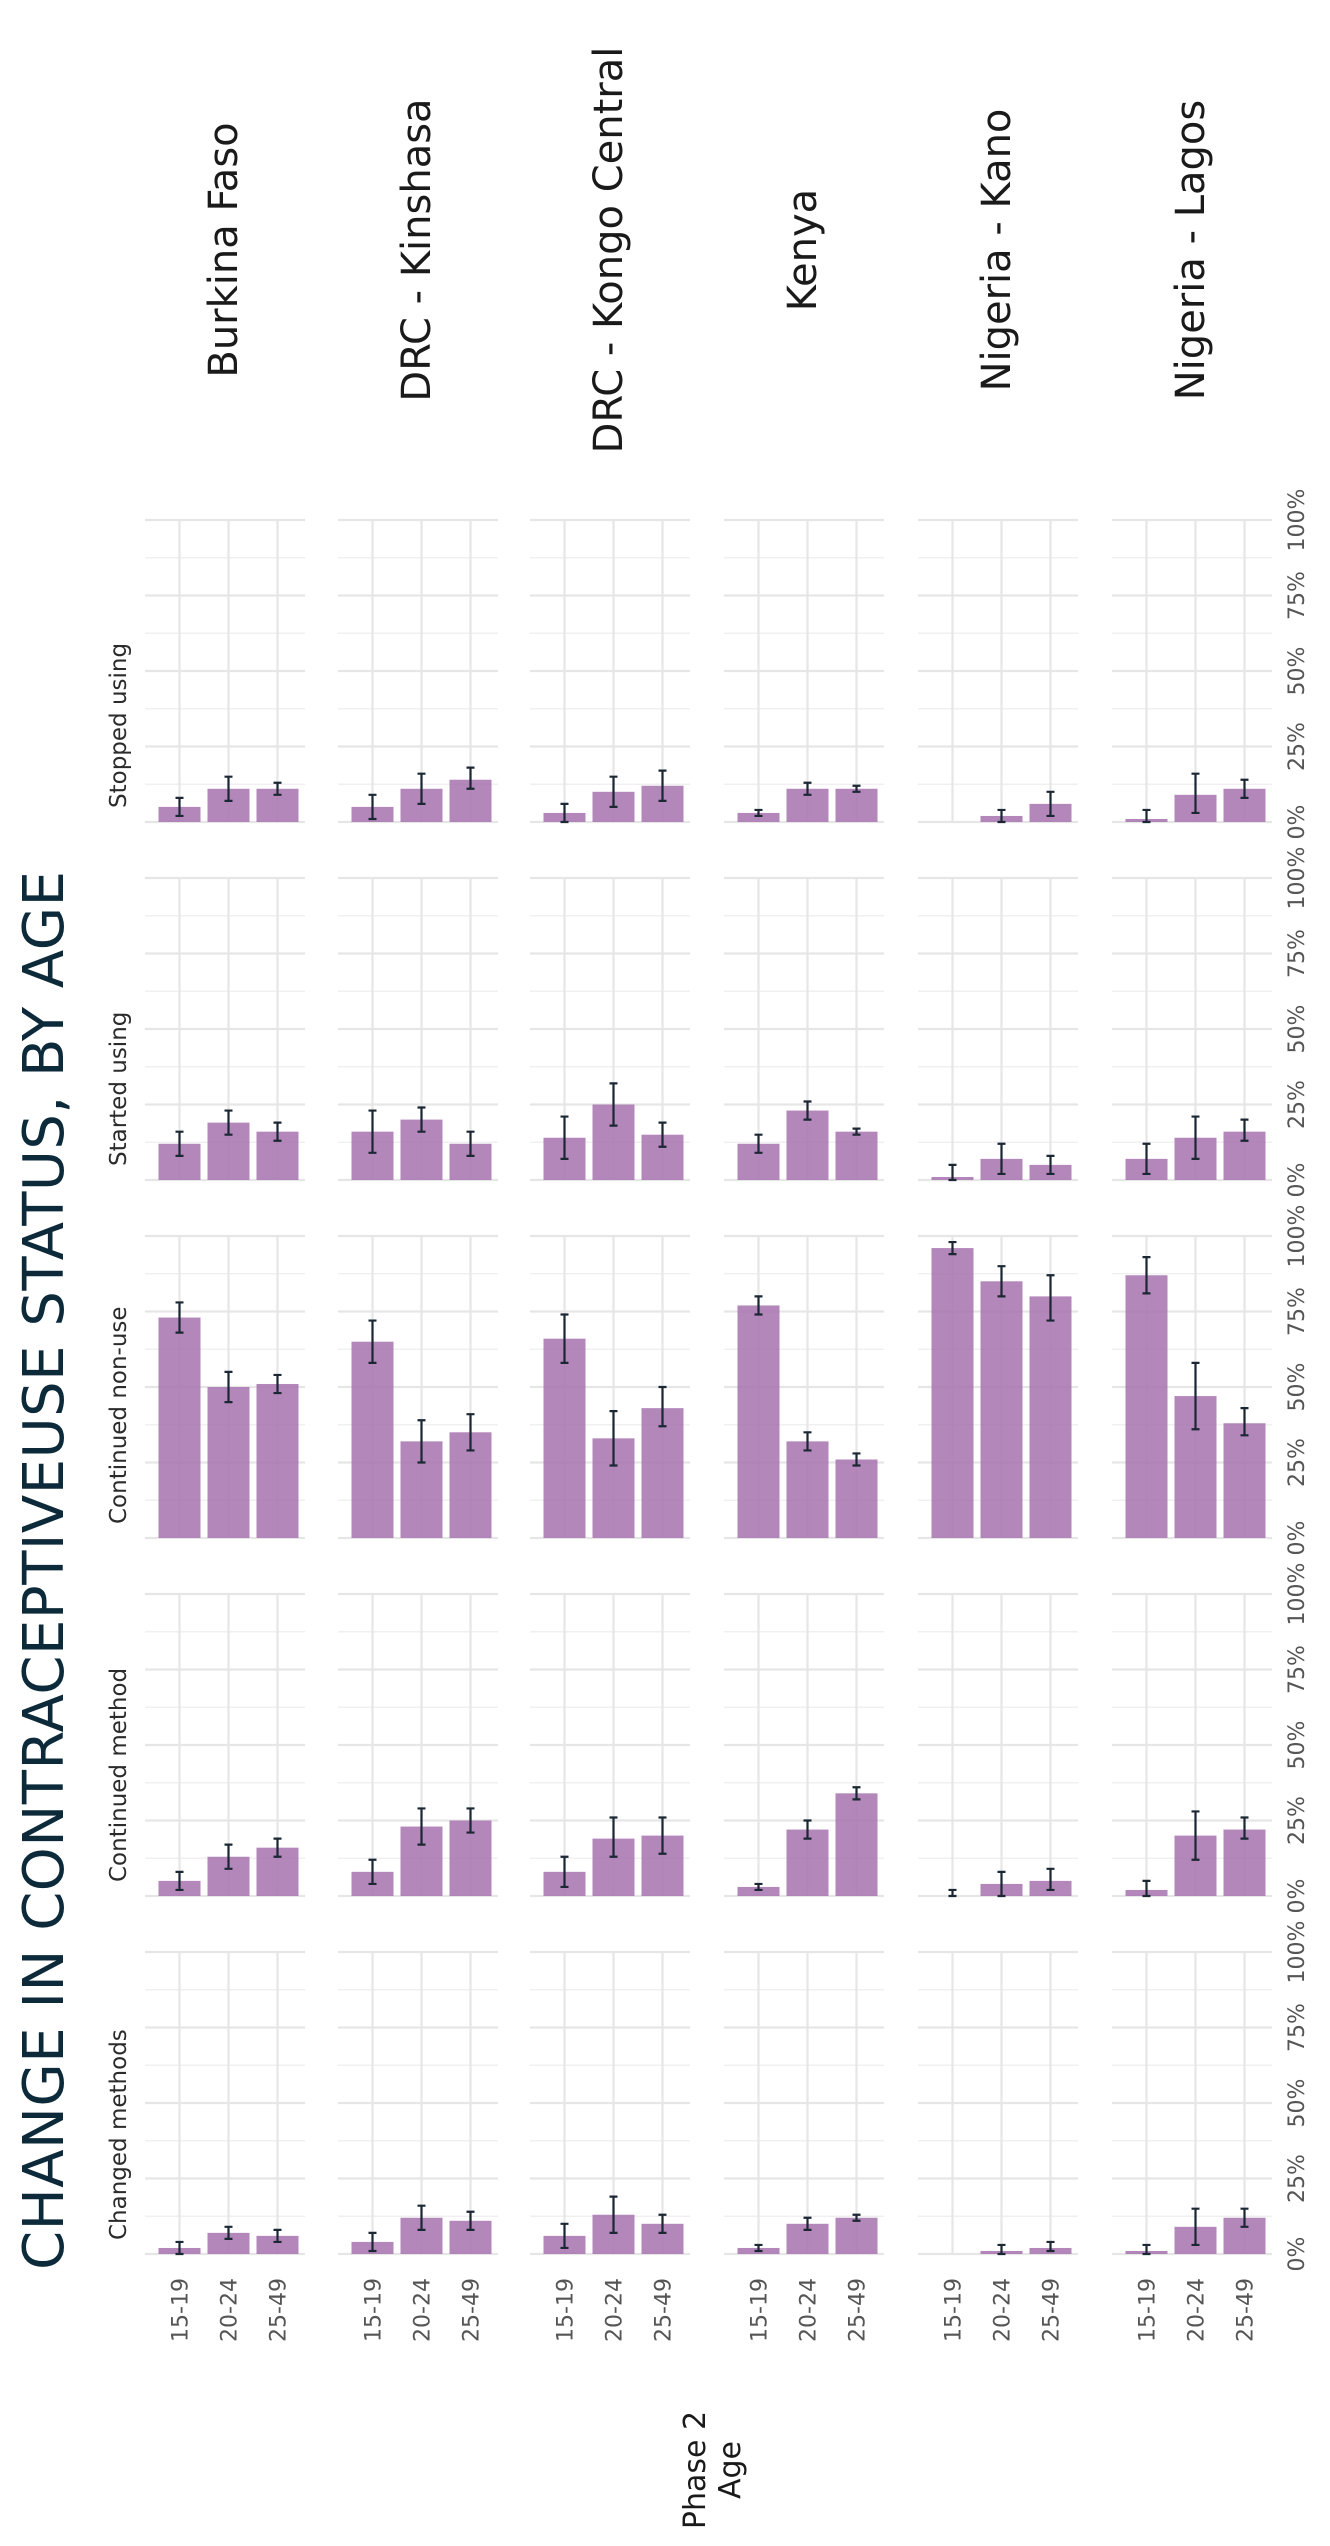 The width and height of the screenshot is (1330, 2546). Describe the element at coordinates (119, 1775) in the screenshot. I see `facet-label-status: Continued method` at that location.